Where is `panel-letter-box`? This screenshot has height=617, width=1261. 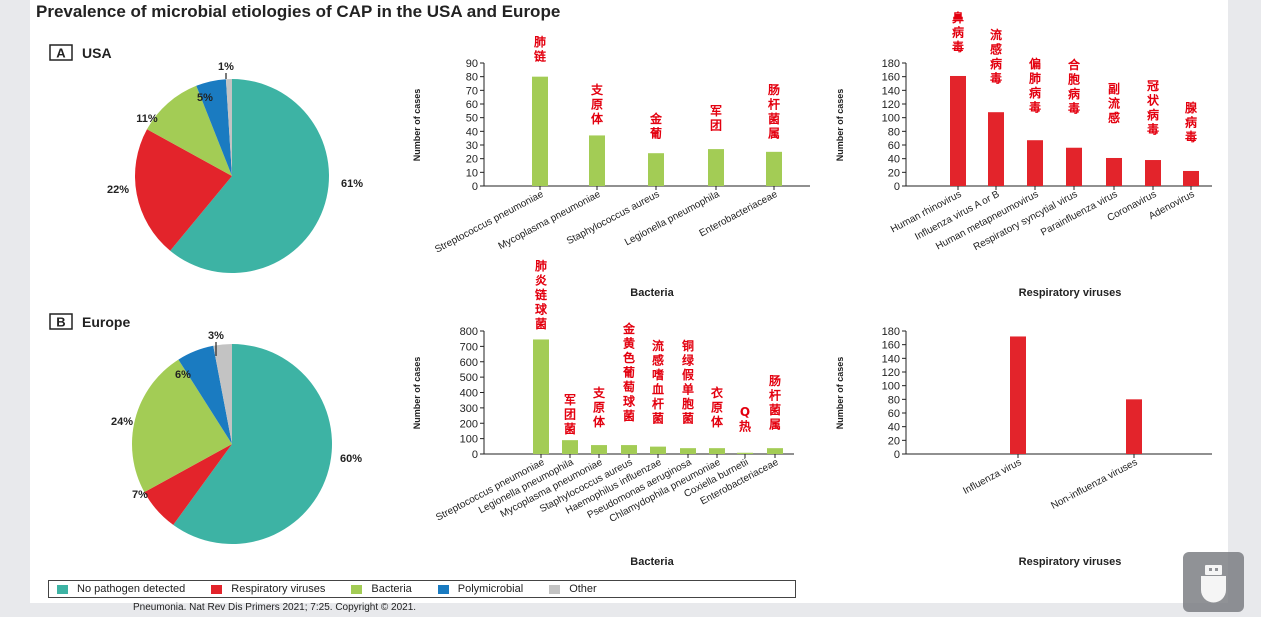
panel-letter-box is located at coordinates (61, 52).